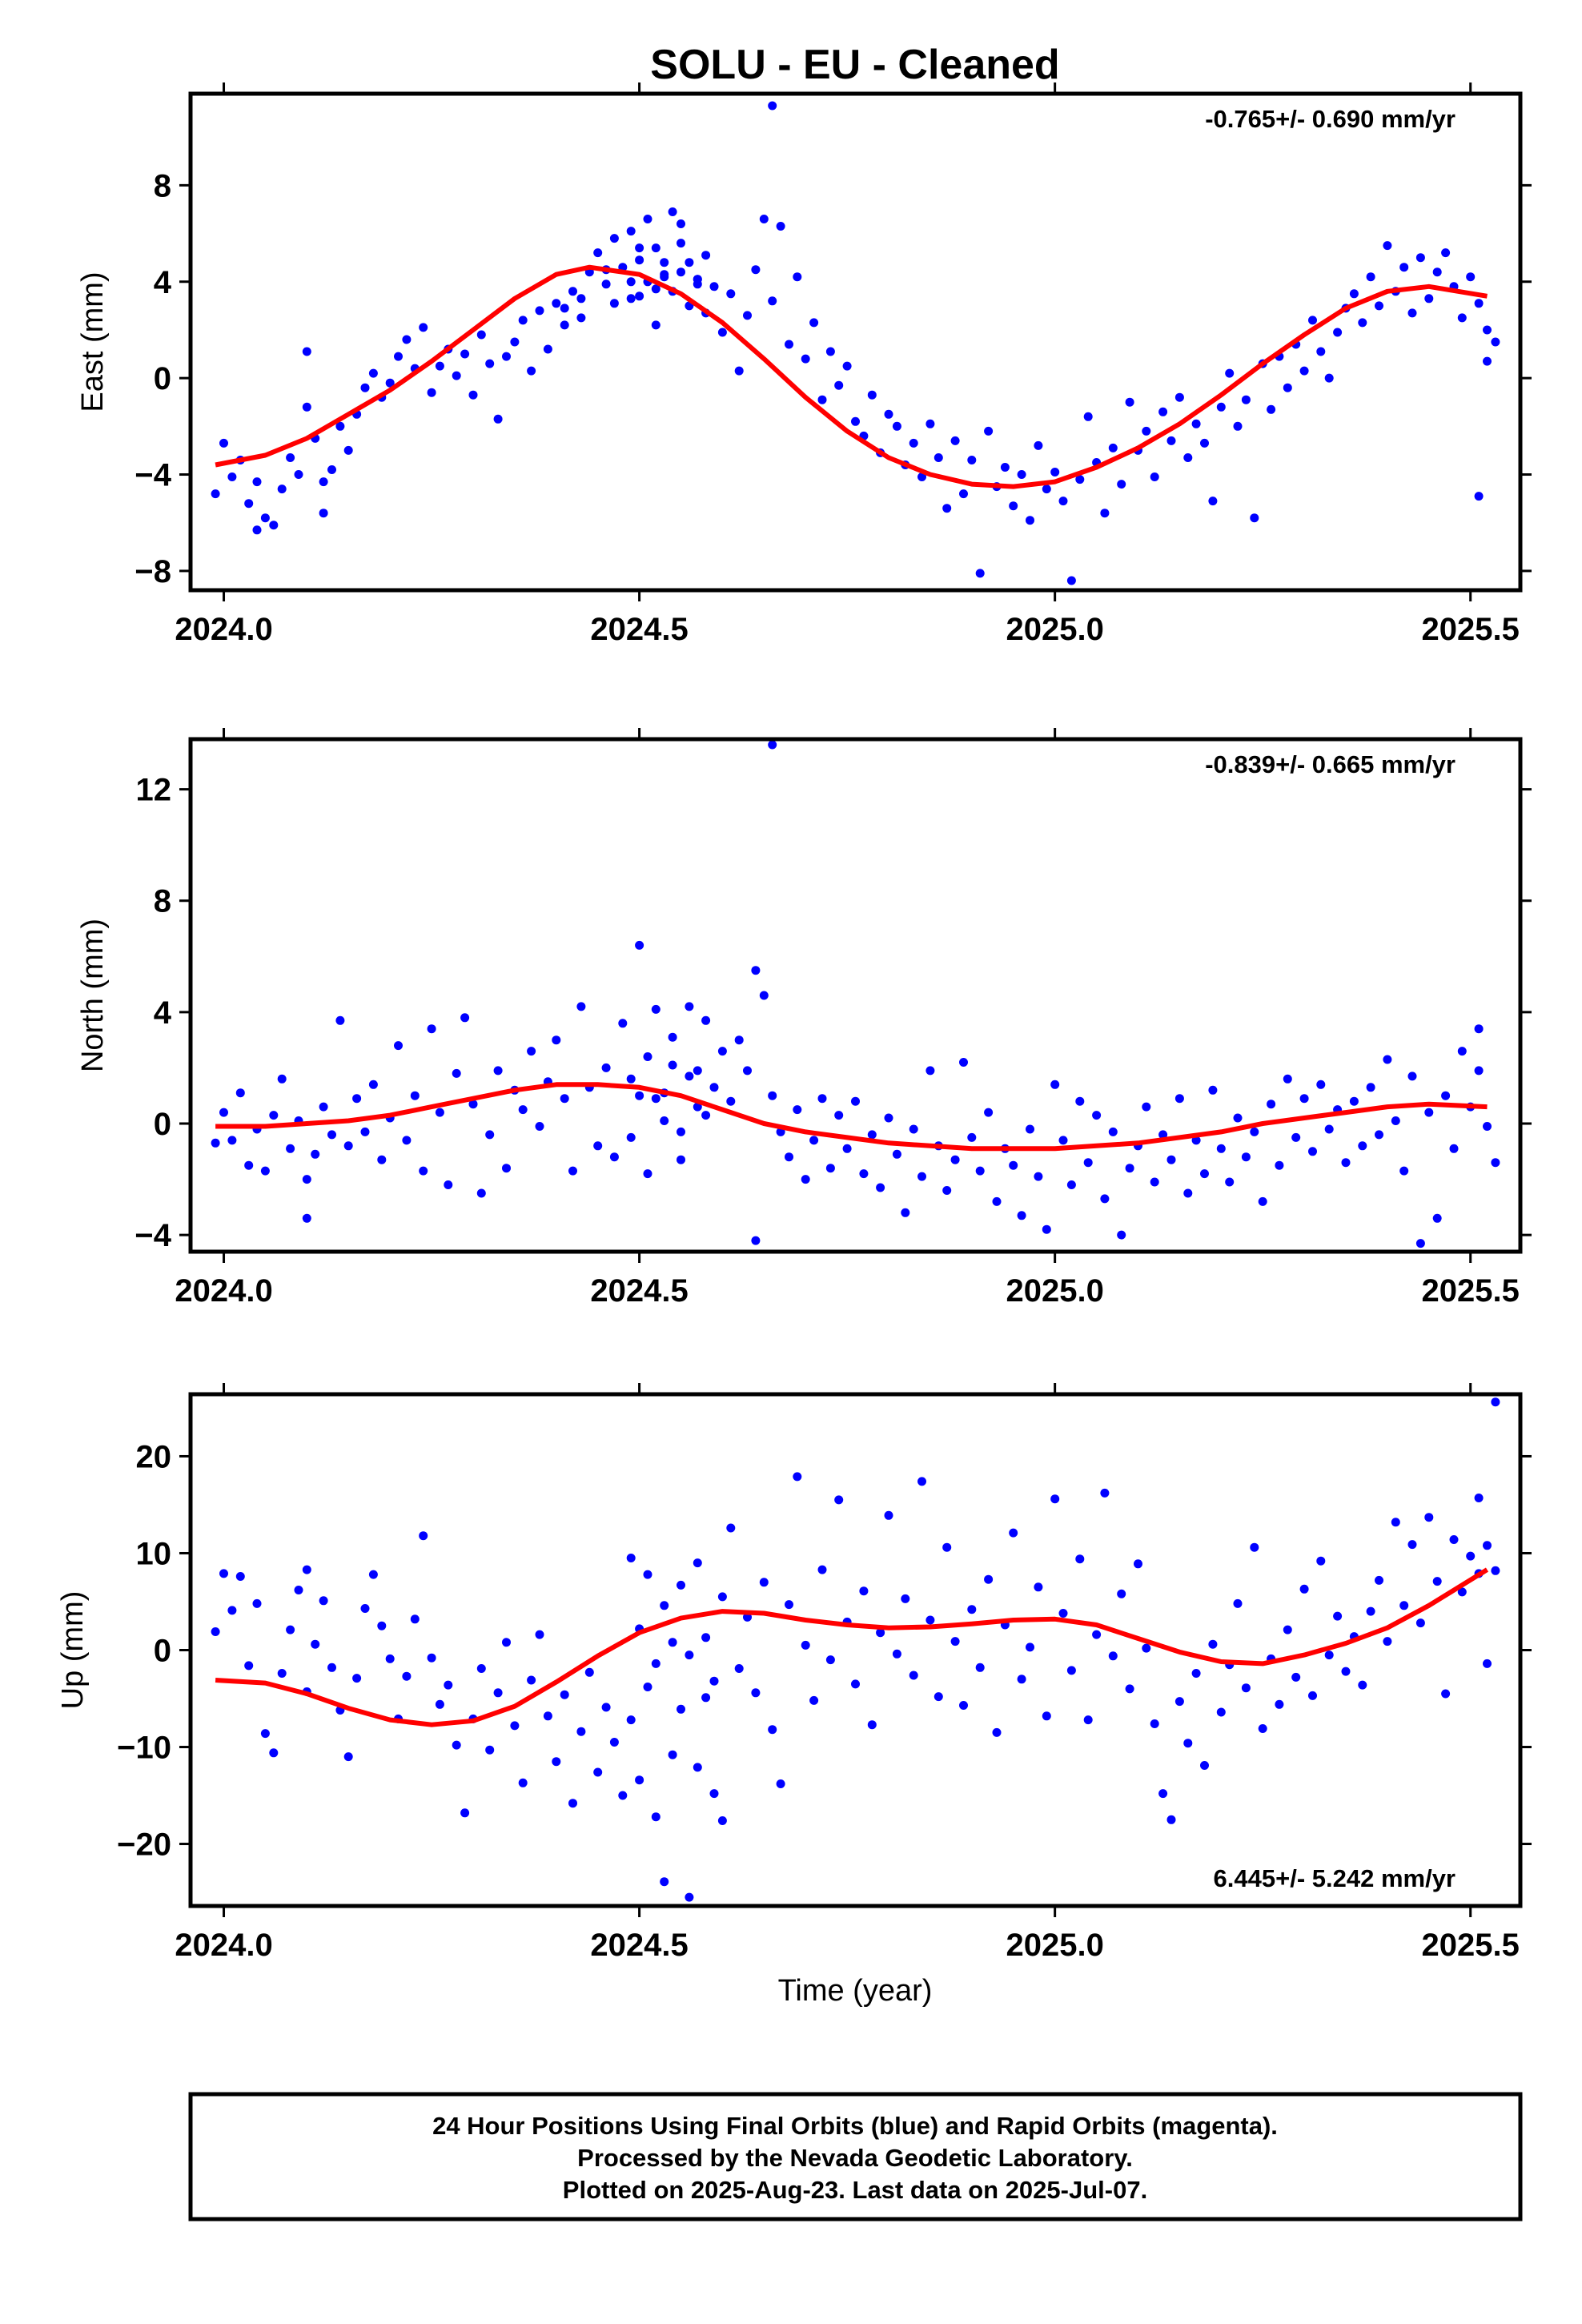 The width and height of the screenshot is (1582, 2324). Describe the element at coordinates (1471, 1291) in the screenshot. I see `x-tick-label: 2025.5` at that location.